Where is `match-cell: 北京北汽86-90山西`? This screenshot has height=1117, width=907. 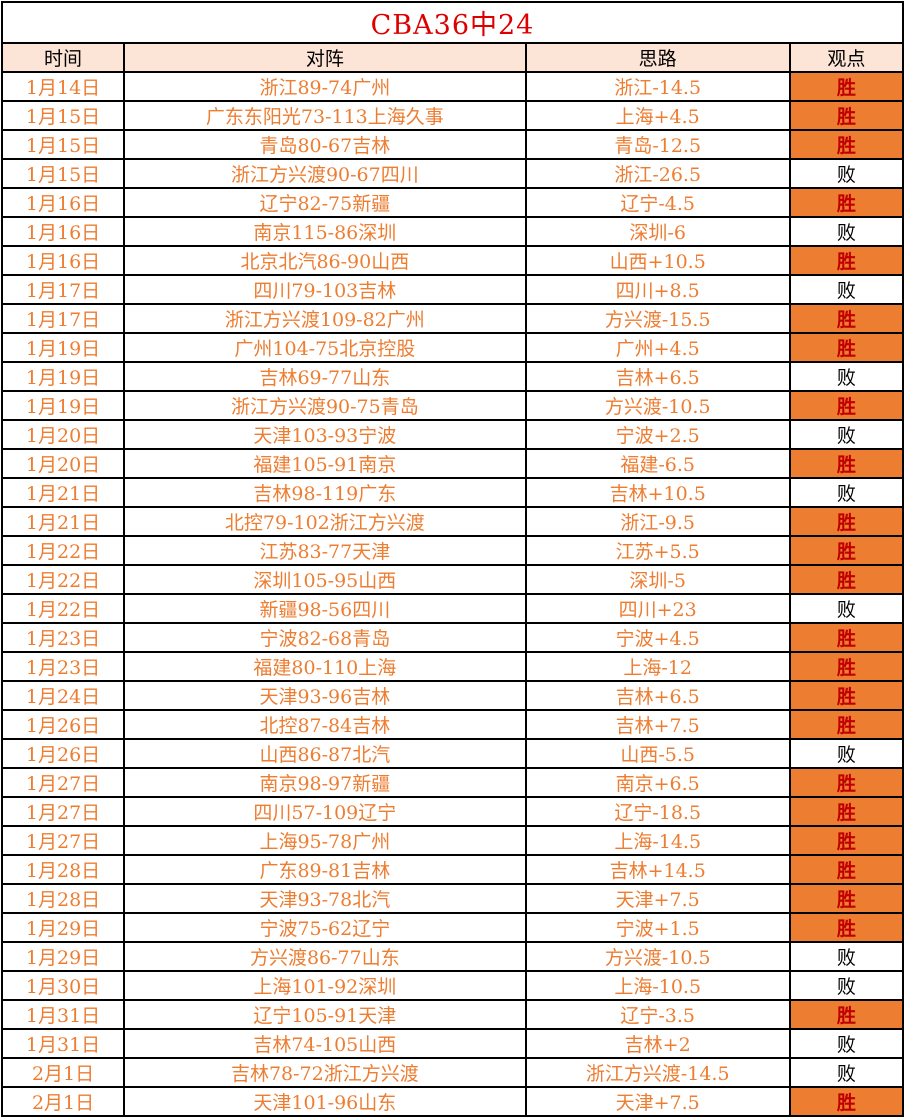 match-cell: 北京北汽86-90山西 is located at coordinates (325, 260).